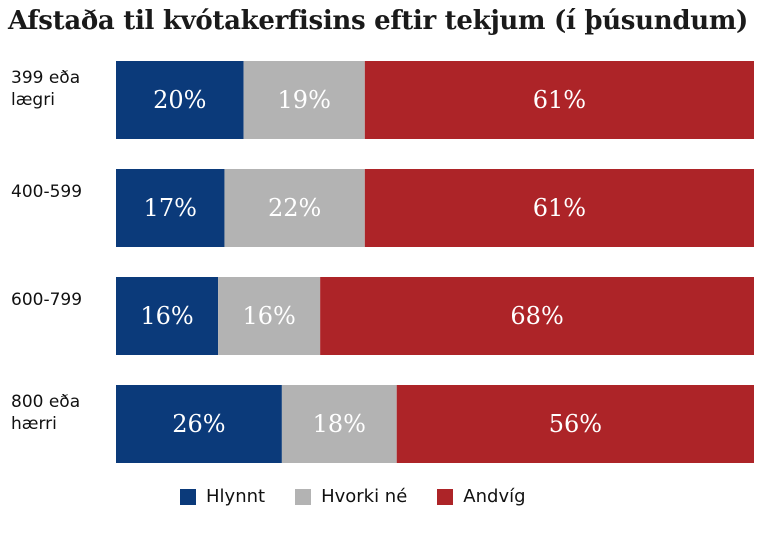 Image resolution: width=772 pixels, height=546 pixels. I want to click on data-label: 22%, so click(294, 208).